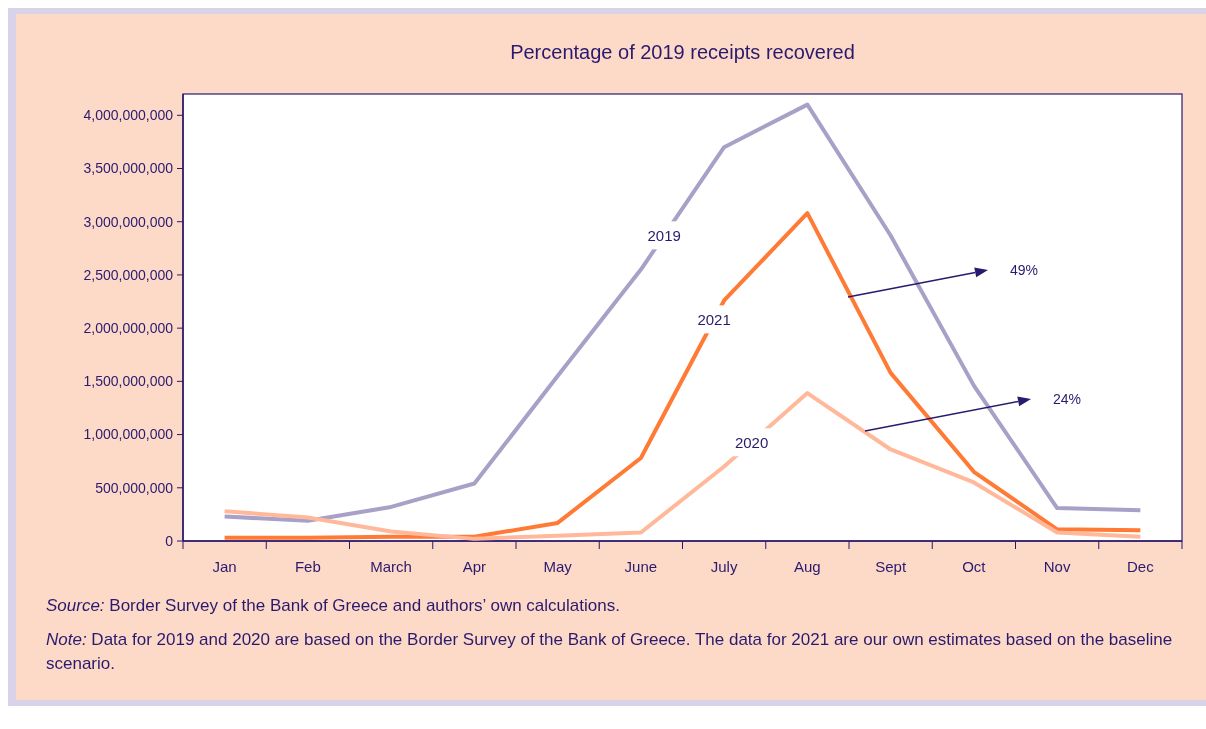 The image size is (1206, 729). What do you see at coordinates (1067, 398) in the screenshot?
I see `annotation: 24%` at bounding box center [1067, 398].